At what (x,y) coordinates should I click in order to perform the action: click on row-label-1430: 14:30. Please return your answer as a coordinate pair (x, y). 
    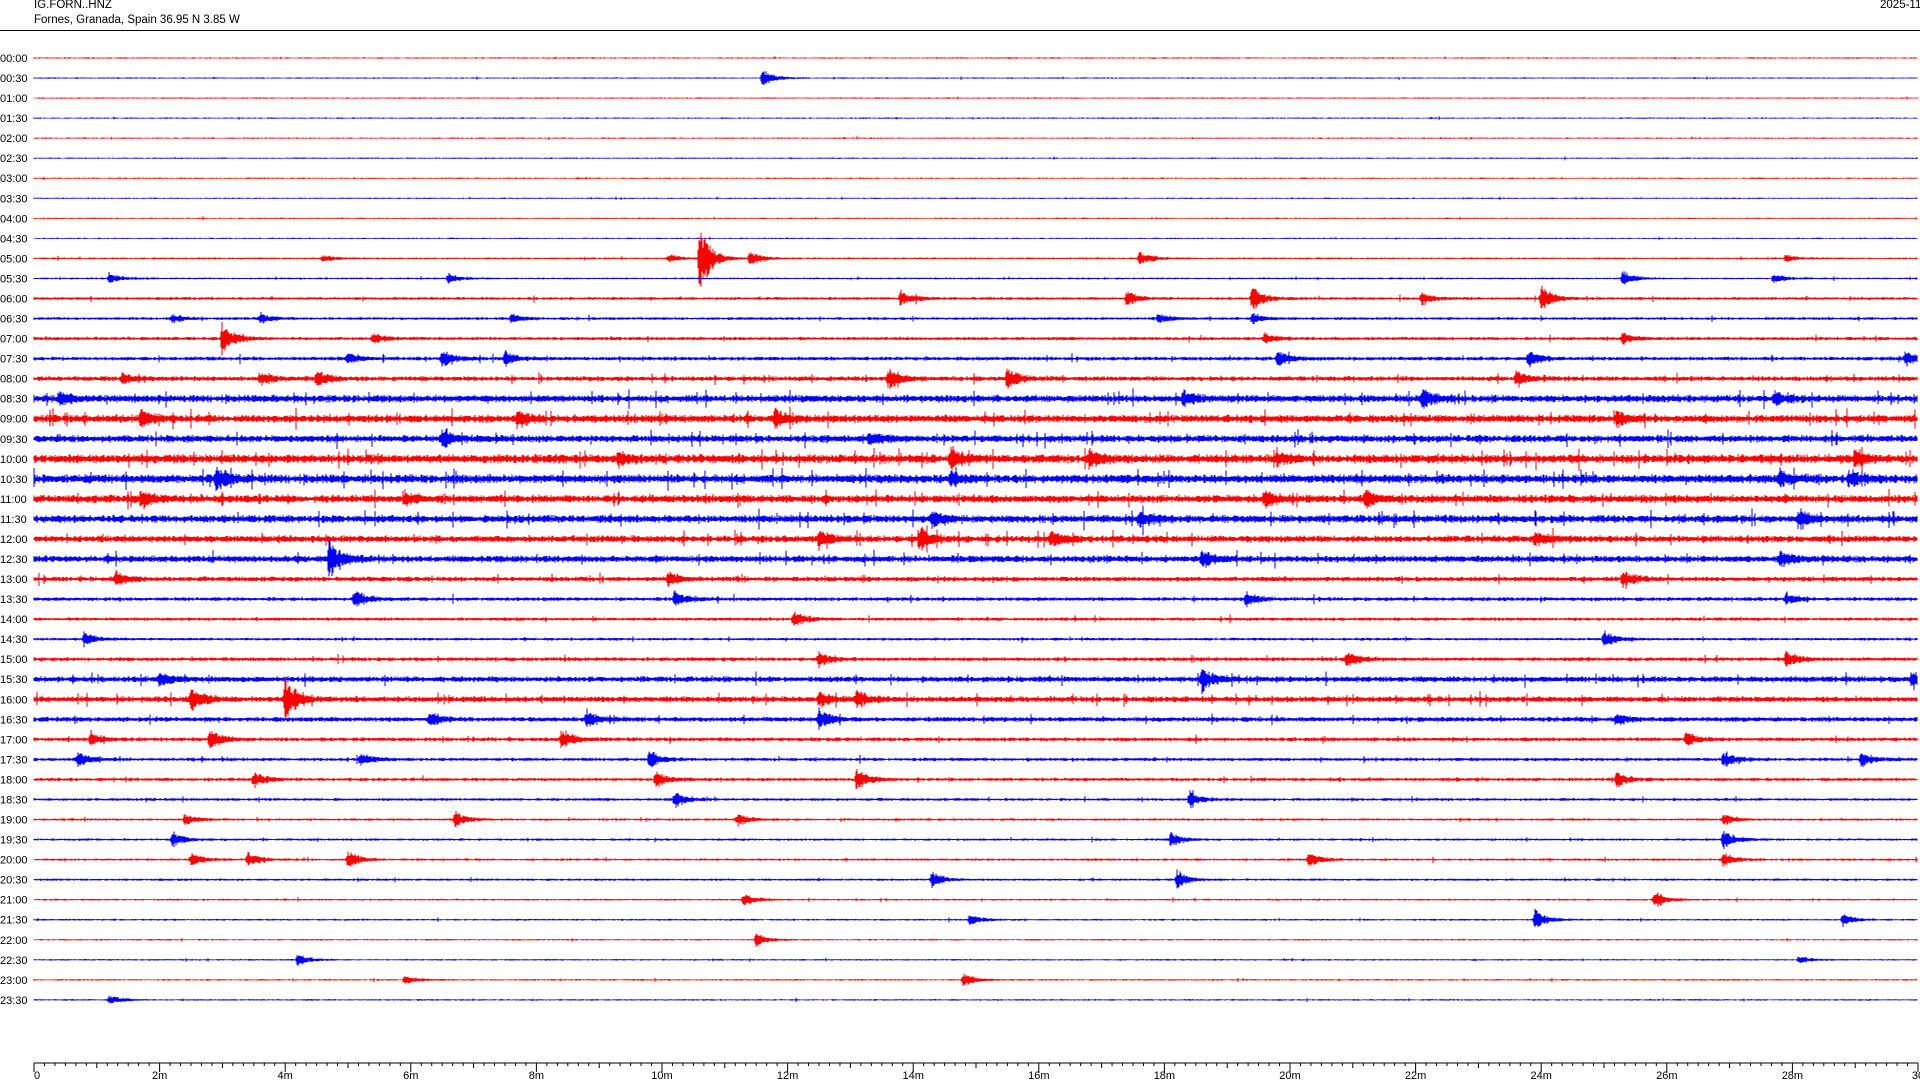
    Looking at the image, I should click on (14, 640).